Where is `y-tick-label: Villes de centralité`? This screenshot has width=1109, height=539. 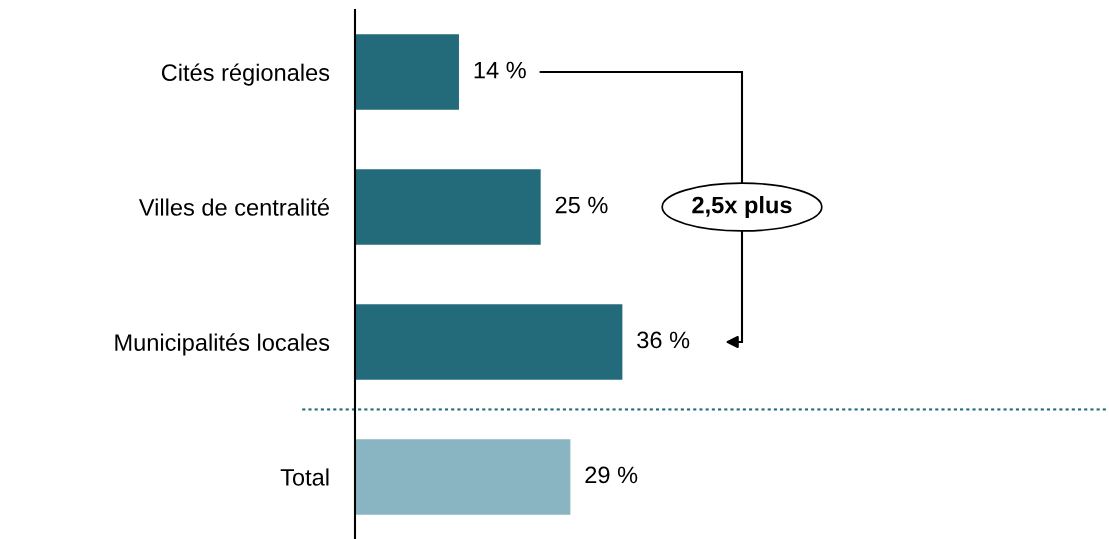 y-tick-label: Villes de centralité is located at coordinates (233, 207).